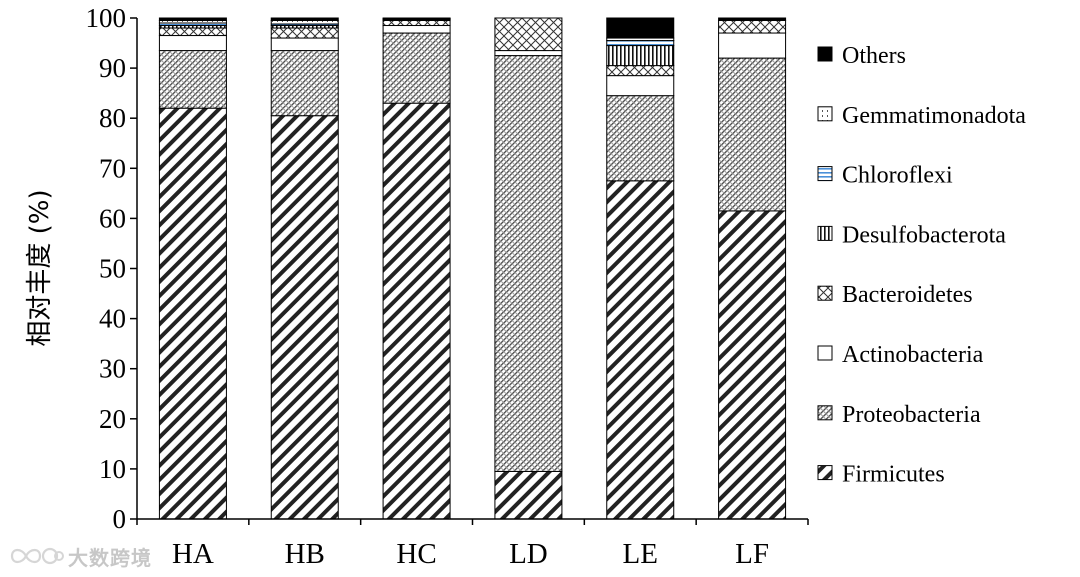  What do you see at coordinates (913, 355) in the screenshot?
I see `legend-label: Actinobacteria` at bounding box center [913, 355].